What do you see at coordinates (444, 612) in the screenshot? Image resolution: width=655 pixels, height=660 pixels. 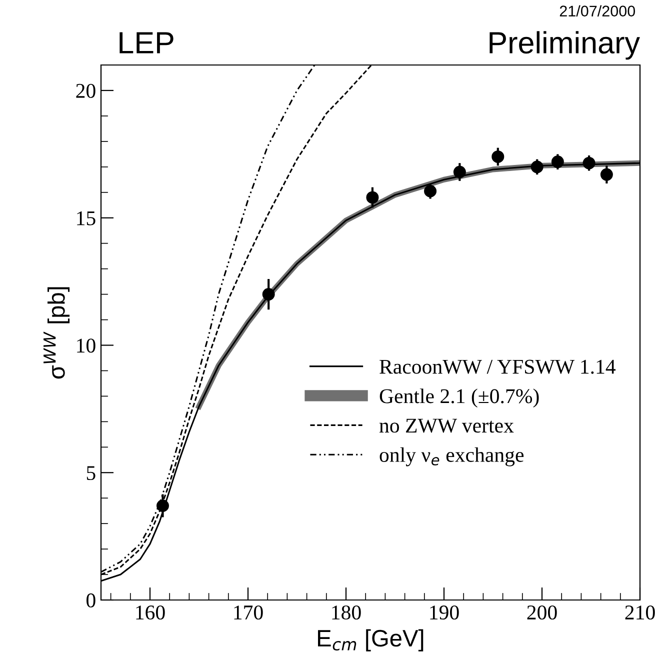 I see `x-tick-label: 190` at bounding box center [444, 612].